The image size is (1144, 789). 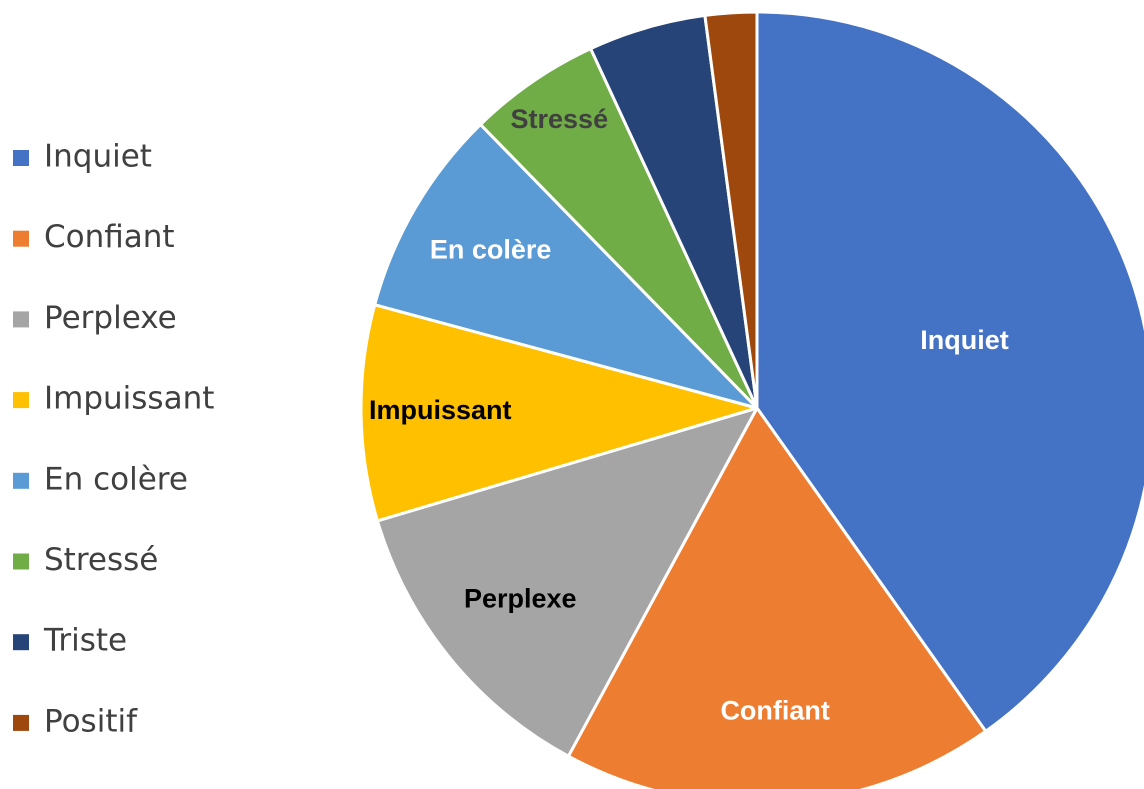 What do you see at coordinates (98, 157) in the screenshot?
I see `legend-label: Inquiet` at bounding box center [98, 157].